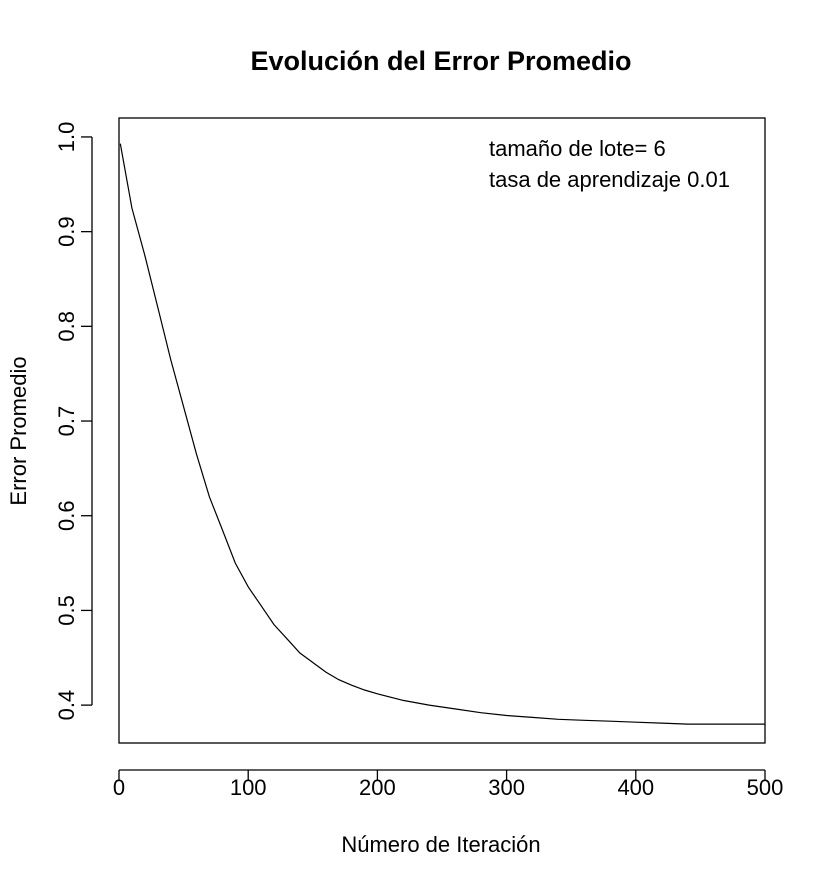 Image resolution: width=825 pixels, height=894 pixels. Describe the element at coordinates (18, 430) in the screenshot. I see `y-axis-label: Error Promedio` at that location.